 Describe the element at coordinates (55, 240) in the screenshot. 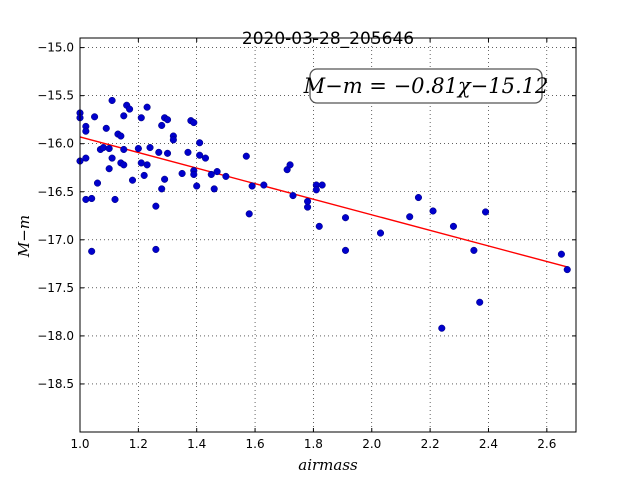

I see `y-tick-label: −17.0` at that location.